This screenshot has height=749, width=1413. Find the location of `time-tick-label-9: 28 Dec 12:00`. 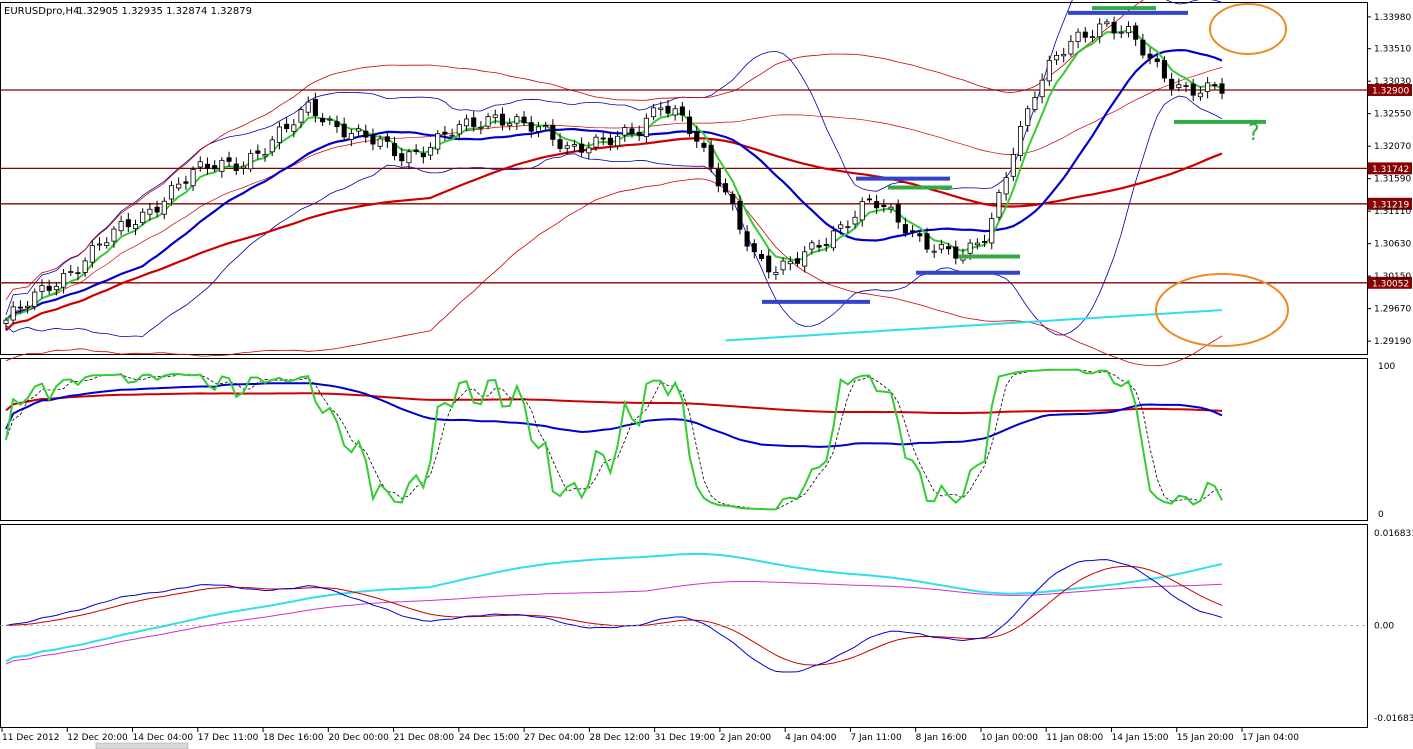

time-tick-label-9: 28 Dec 12:00 is located at coordinates (619, 738).